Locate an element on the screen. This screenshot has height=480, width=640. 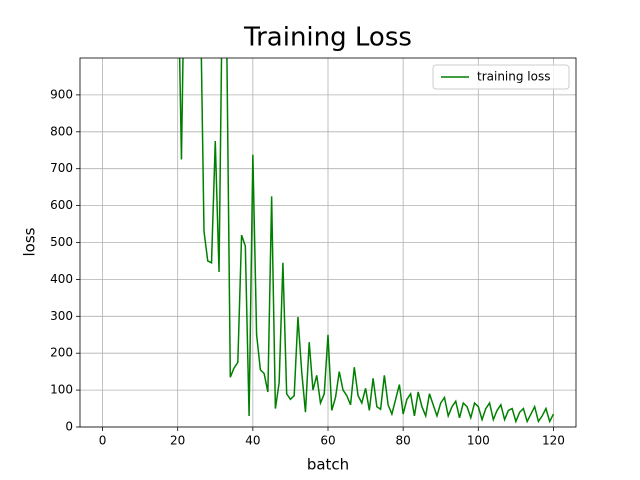
chart-title: Training Loss is located at coordinates (327, 38).